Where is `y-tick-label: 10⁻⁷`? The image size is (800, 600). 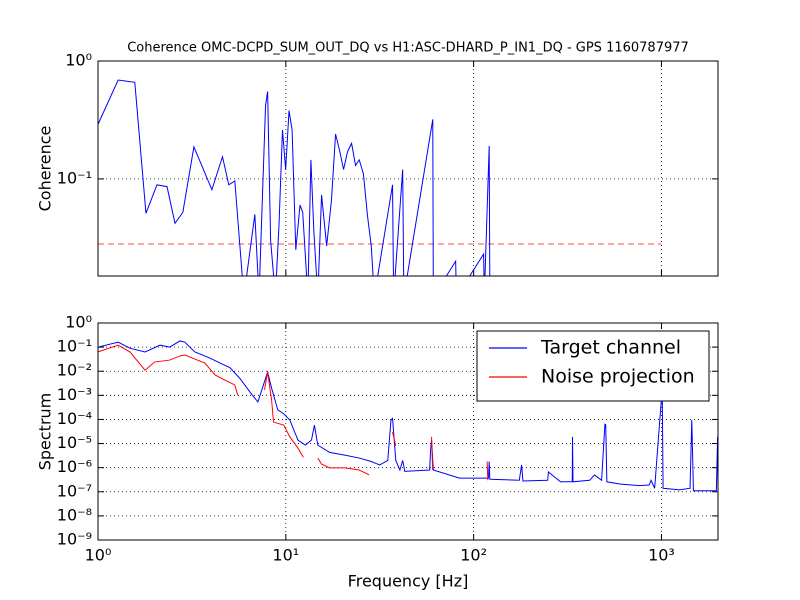
y-tick-label: 10⁻⁷ is located at coordinates (74, 490).